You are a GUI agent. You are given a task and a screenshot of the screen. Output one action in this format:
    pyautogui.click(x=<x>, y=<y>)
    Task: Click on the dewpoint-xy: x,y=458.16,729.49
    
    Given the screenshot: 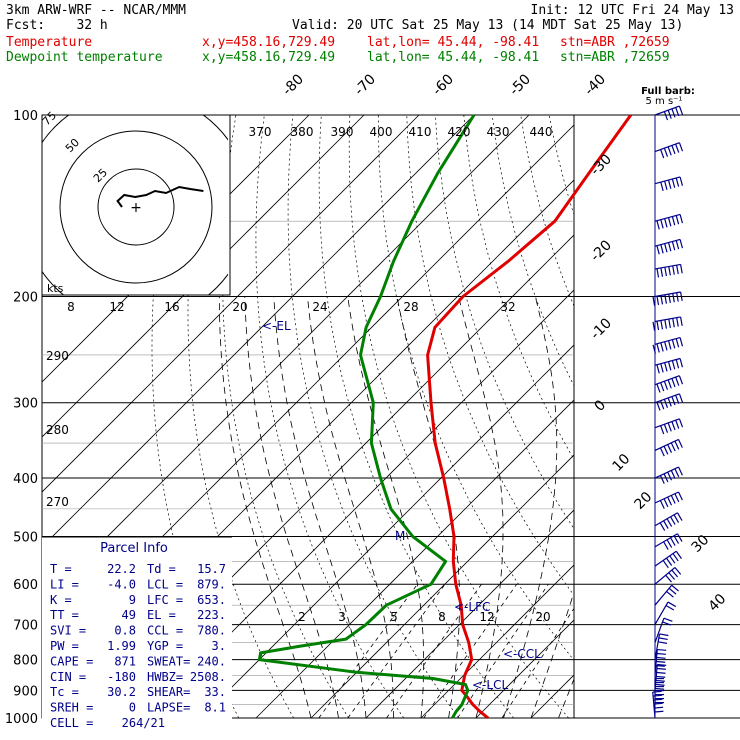 What is the action you would take?
    pyautogui.click(x=269, y=57)
    